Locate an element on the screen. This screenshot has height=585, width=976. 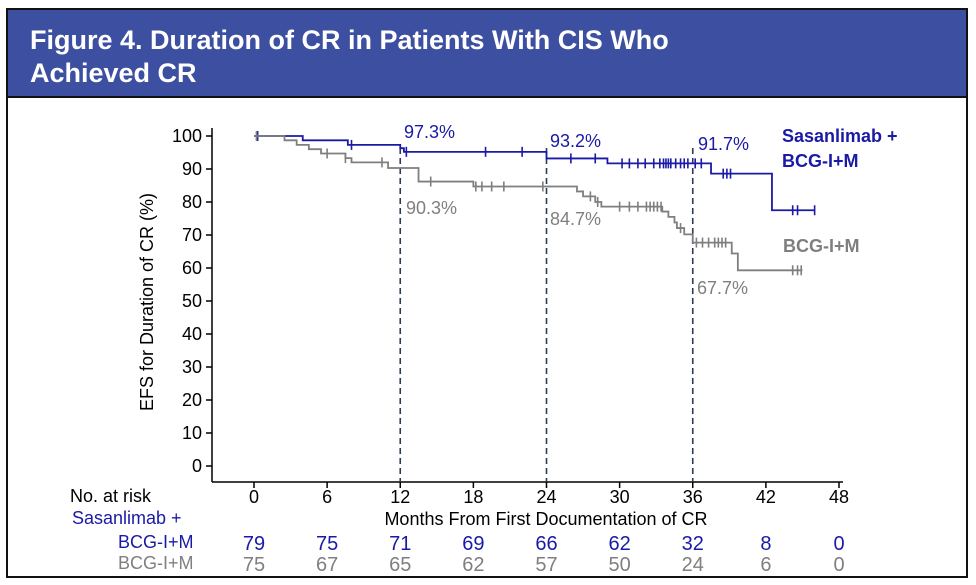
annotation-bcg: 67.7% is located at coordinates (722, 288).